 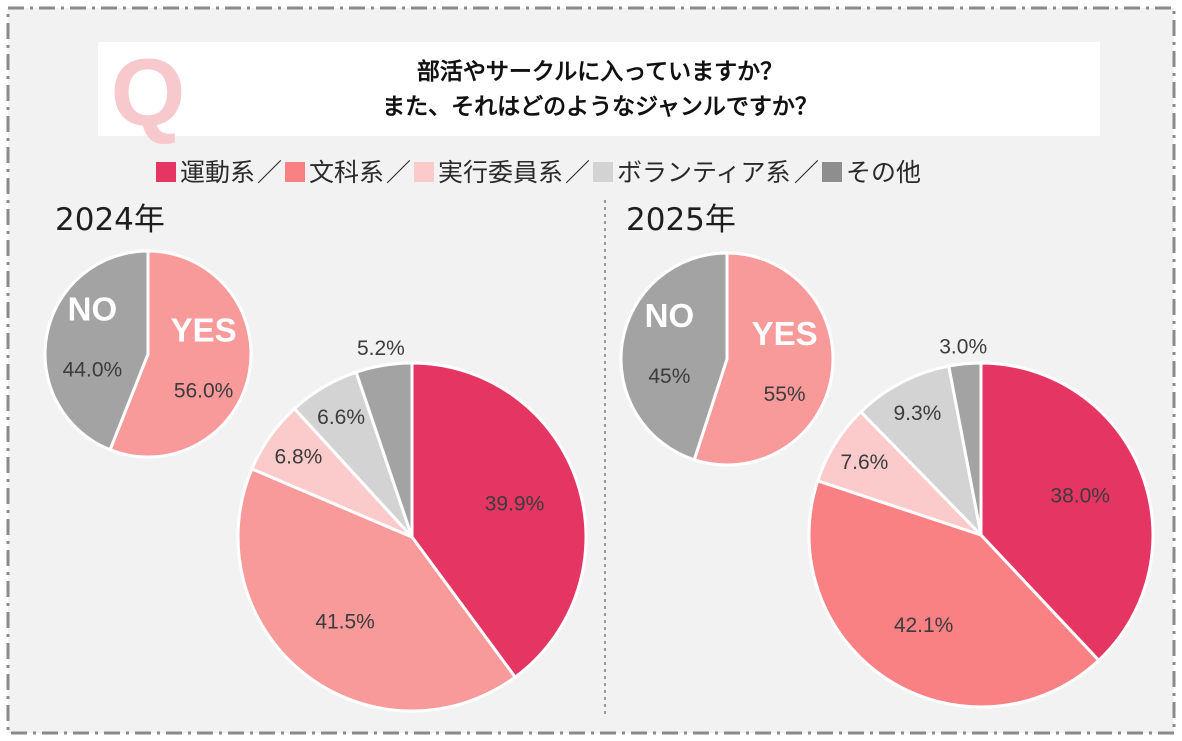 I want to click on slice-value-label: 41.5%, so click(x=345, y=622).